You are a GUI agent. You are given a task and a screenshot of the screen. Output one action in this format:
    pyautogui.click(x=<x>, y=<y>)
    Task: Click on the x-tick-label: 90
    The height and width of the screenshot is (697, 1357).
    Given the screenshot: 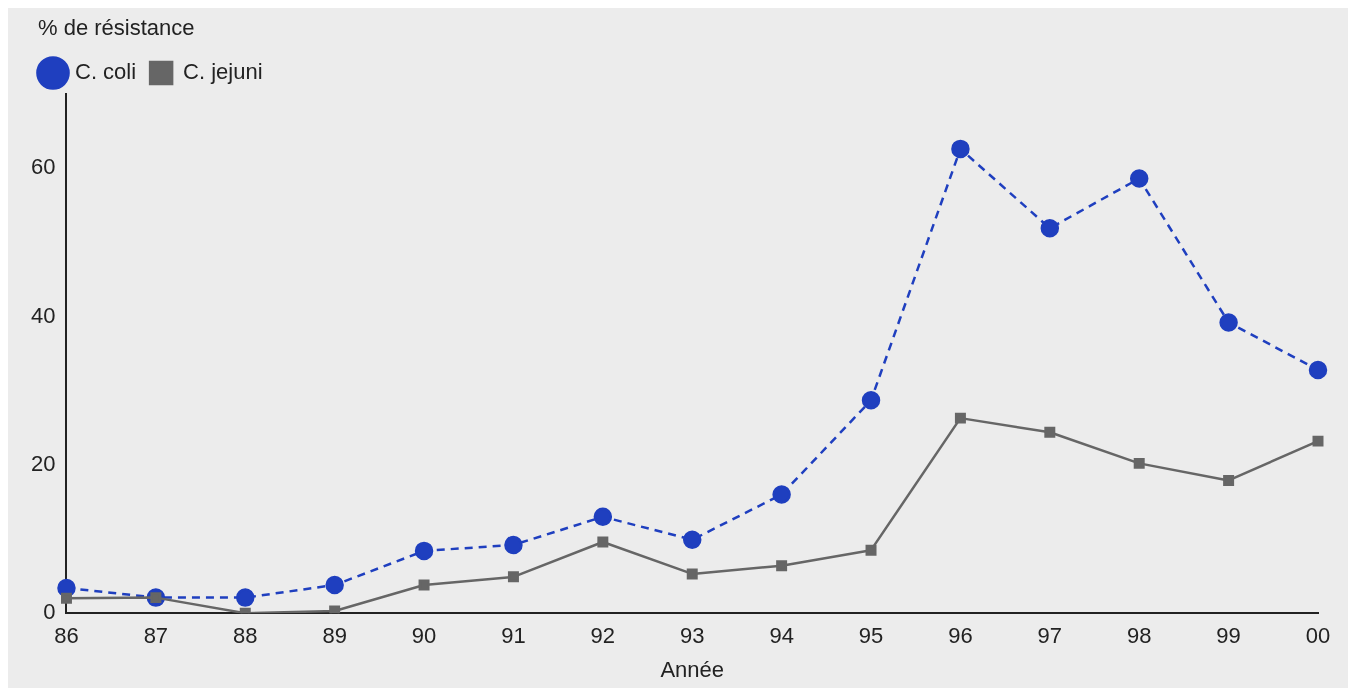 What is the action you would take?
    pyautogui.click(x=424, y=636)
    